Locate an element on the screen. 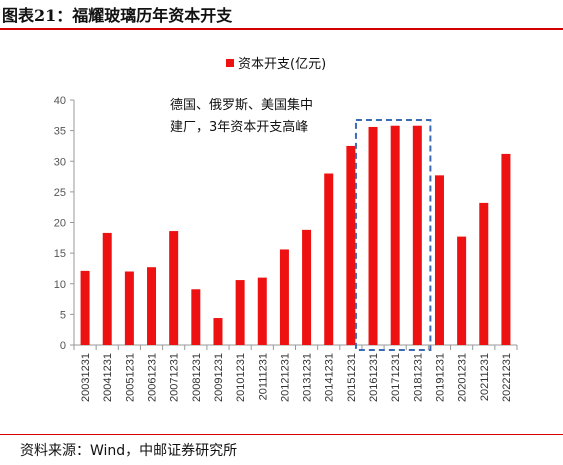 The image size is (563, 465). y-tick-label: 0 is located at coordinates (63, 346).